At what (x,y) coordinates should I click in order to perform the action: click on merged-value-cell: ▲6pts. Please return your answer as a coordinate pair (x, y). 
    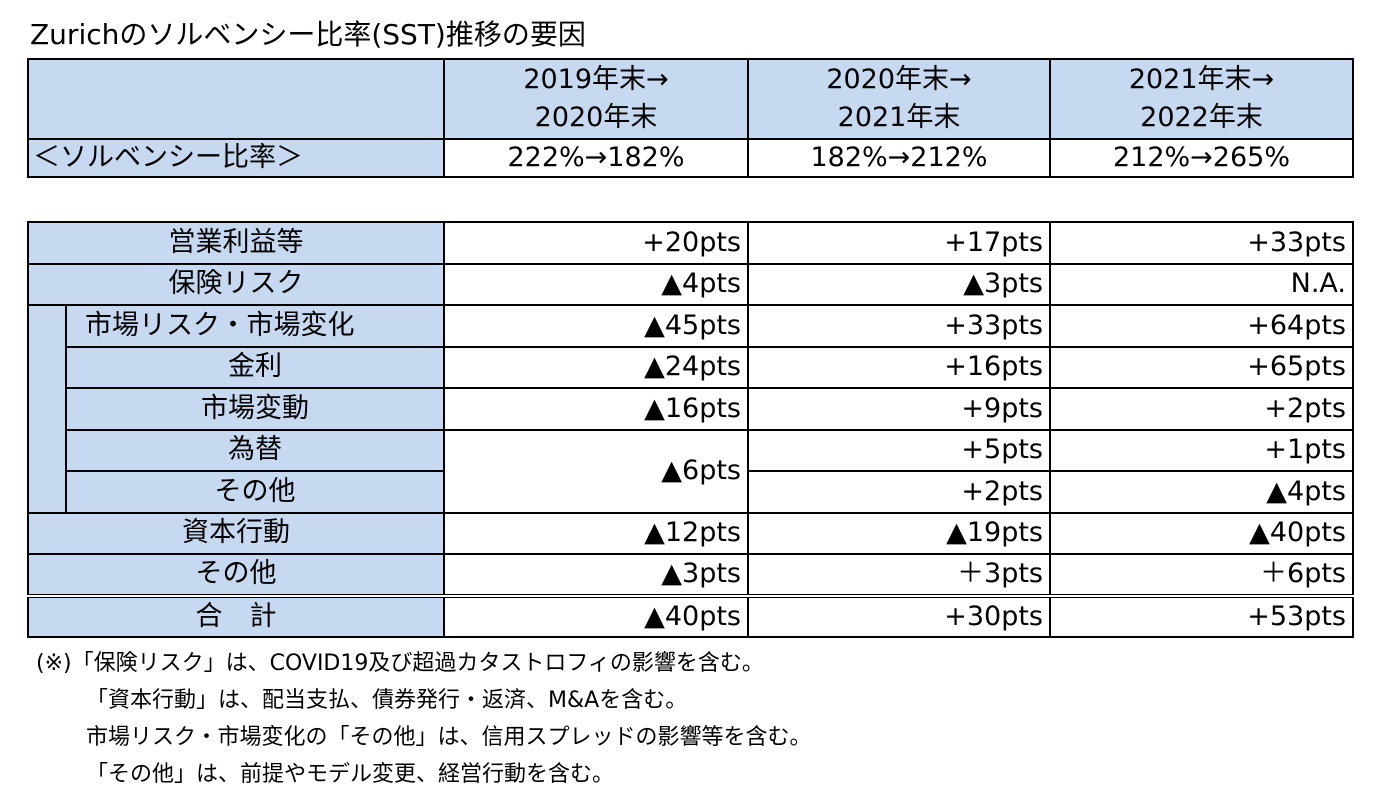
    Looking at the image, I should click on (596, 471).